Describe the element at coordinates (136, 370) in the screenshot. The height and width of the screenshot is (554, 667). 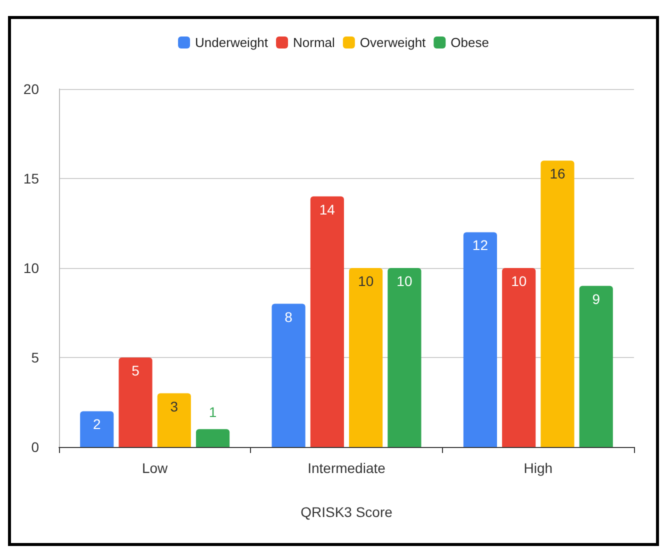
I see `data-label: 5` at that location.